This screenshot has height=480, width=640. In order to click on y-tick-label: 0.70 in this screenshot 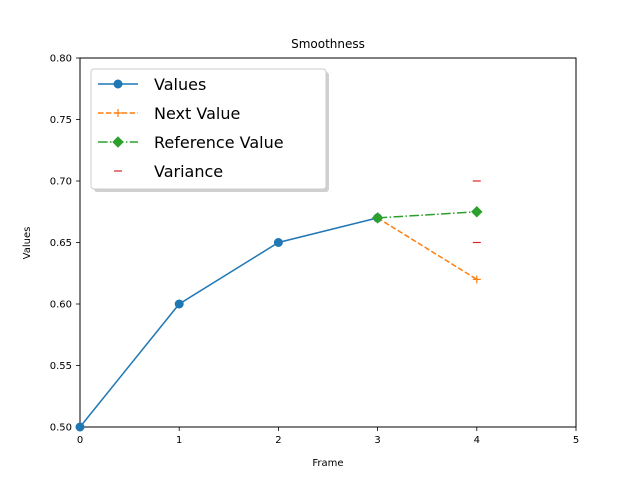, I will do `click(61, 182)`.